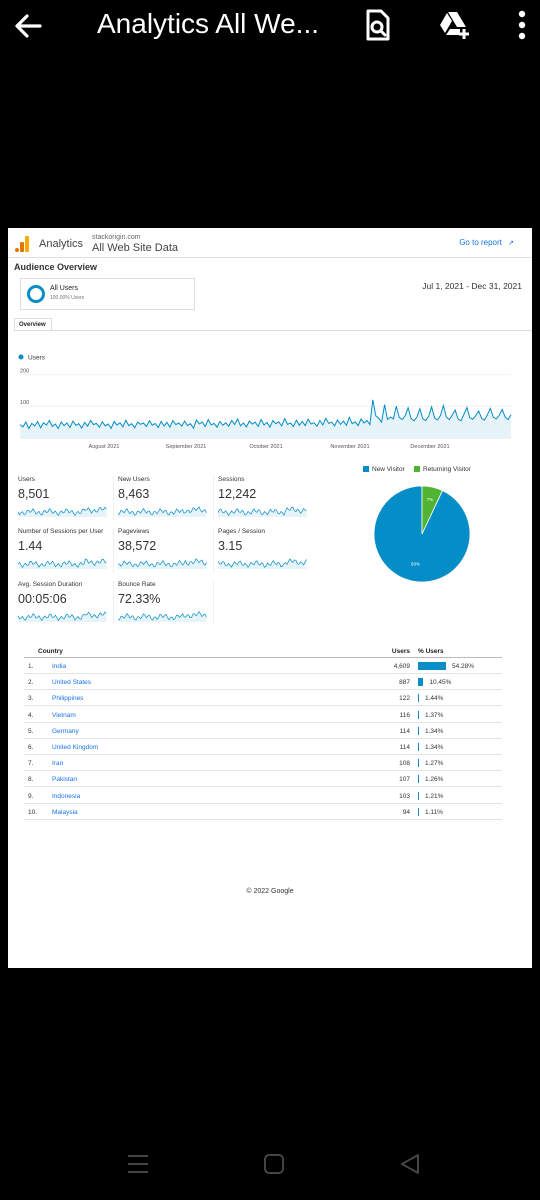  I want to click on x-tick-label: November 2021, so click(349, 447).